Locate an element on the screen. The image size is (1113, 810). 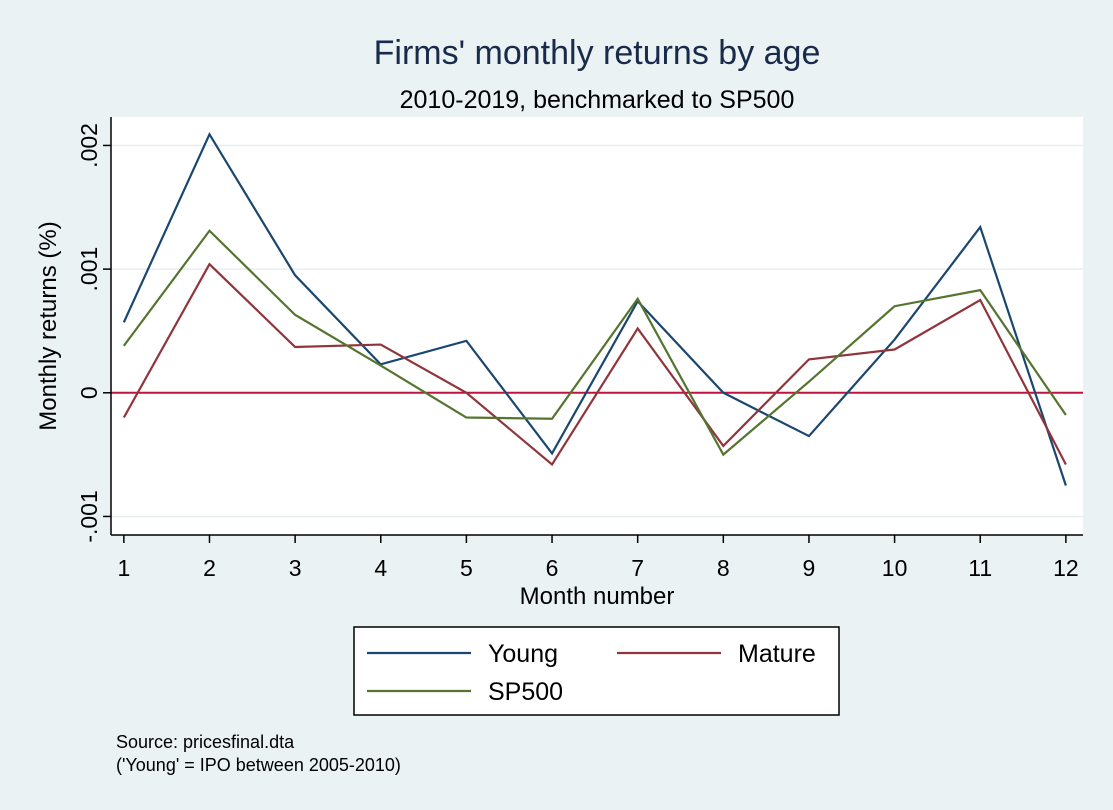
x-tick-label: 10 is located at coordinates (895, 568).